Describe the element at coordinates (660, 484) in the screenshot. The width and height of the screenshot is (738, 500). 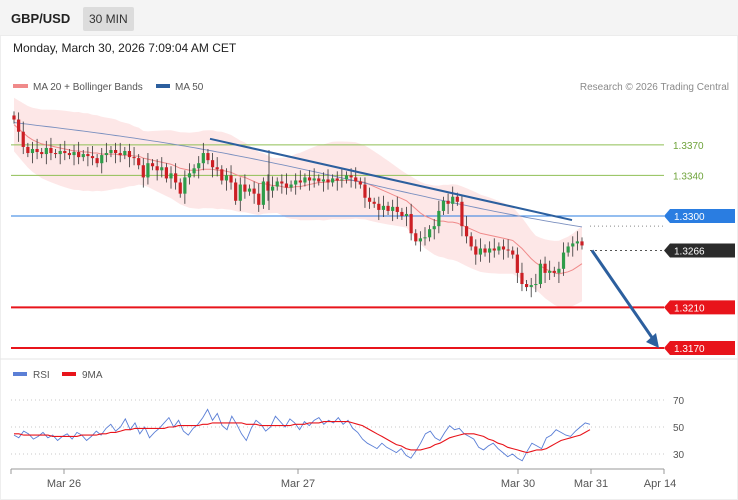
I see `x-tick-label: Apr 14` at that location.